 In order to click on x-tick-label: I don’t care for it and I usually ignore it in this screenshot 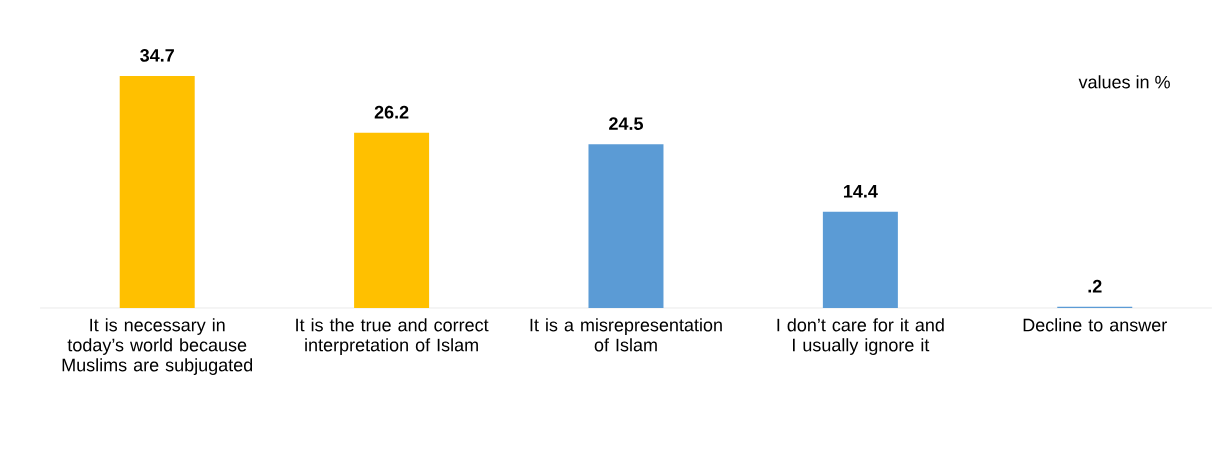, I will do `click(860, 336)`.